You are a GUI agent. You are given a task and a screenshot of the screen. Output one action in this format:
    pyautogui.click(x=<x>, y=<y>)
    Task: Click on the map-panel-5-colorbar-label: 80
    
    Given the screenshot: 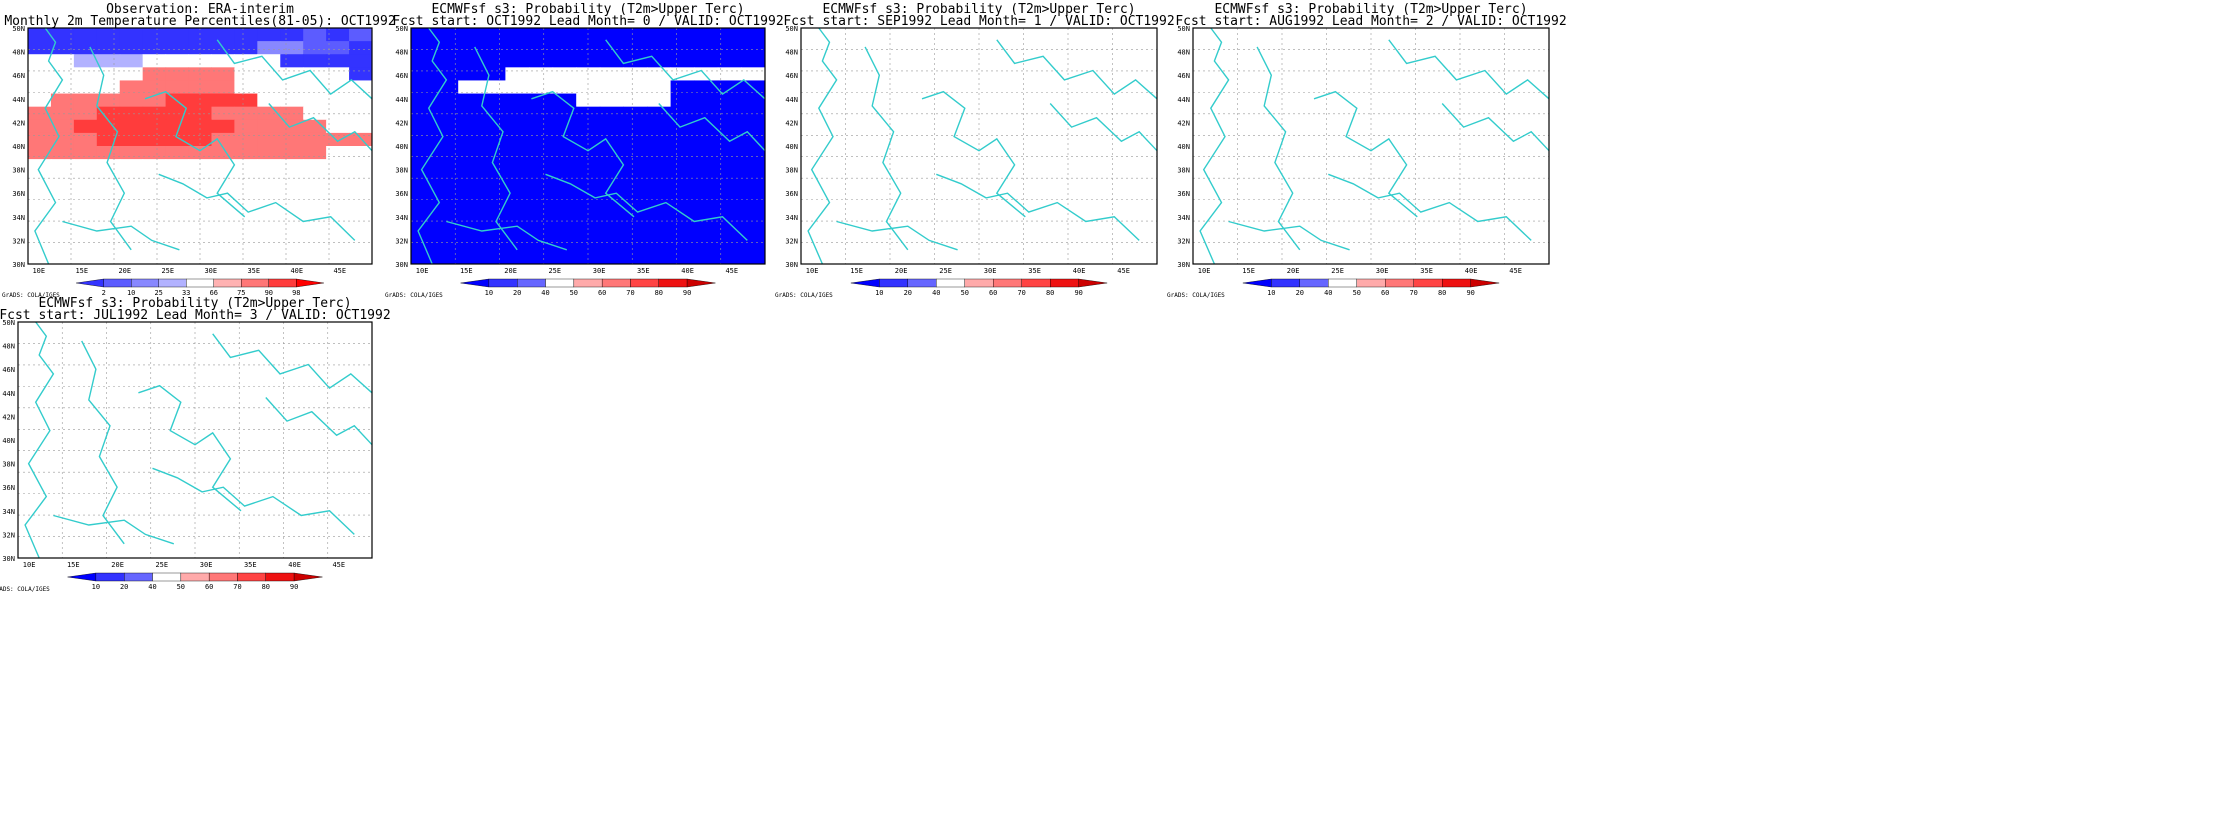 What is the action you would take?
    pyautogui.click(x=266, y=587)
    